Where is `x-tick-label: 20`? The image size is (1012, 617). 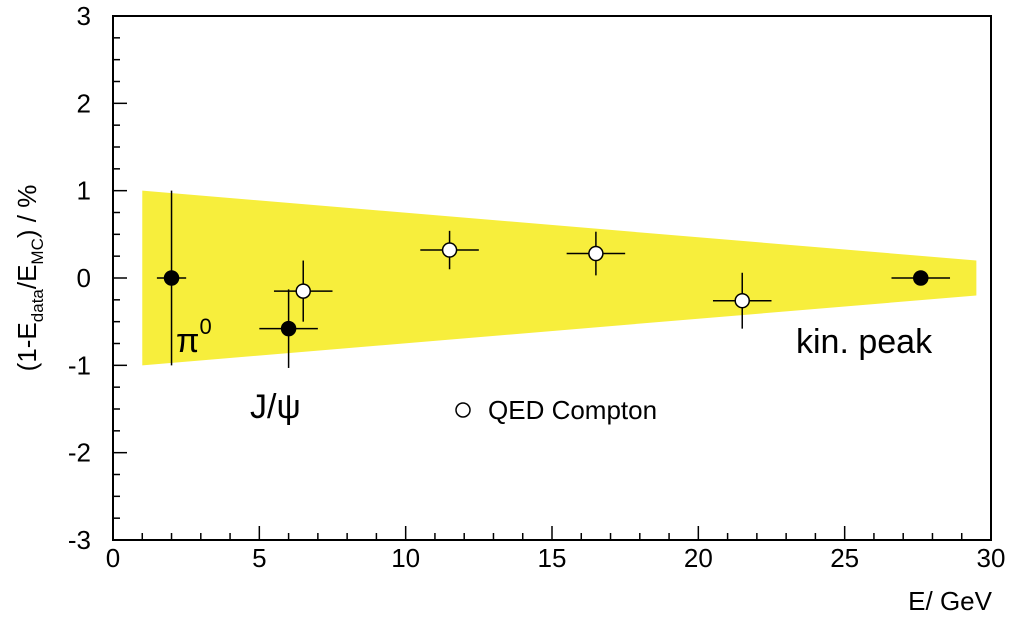
x-tick-label: 20 is located at coordinates (698, 558).